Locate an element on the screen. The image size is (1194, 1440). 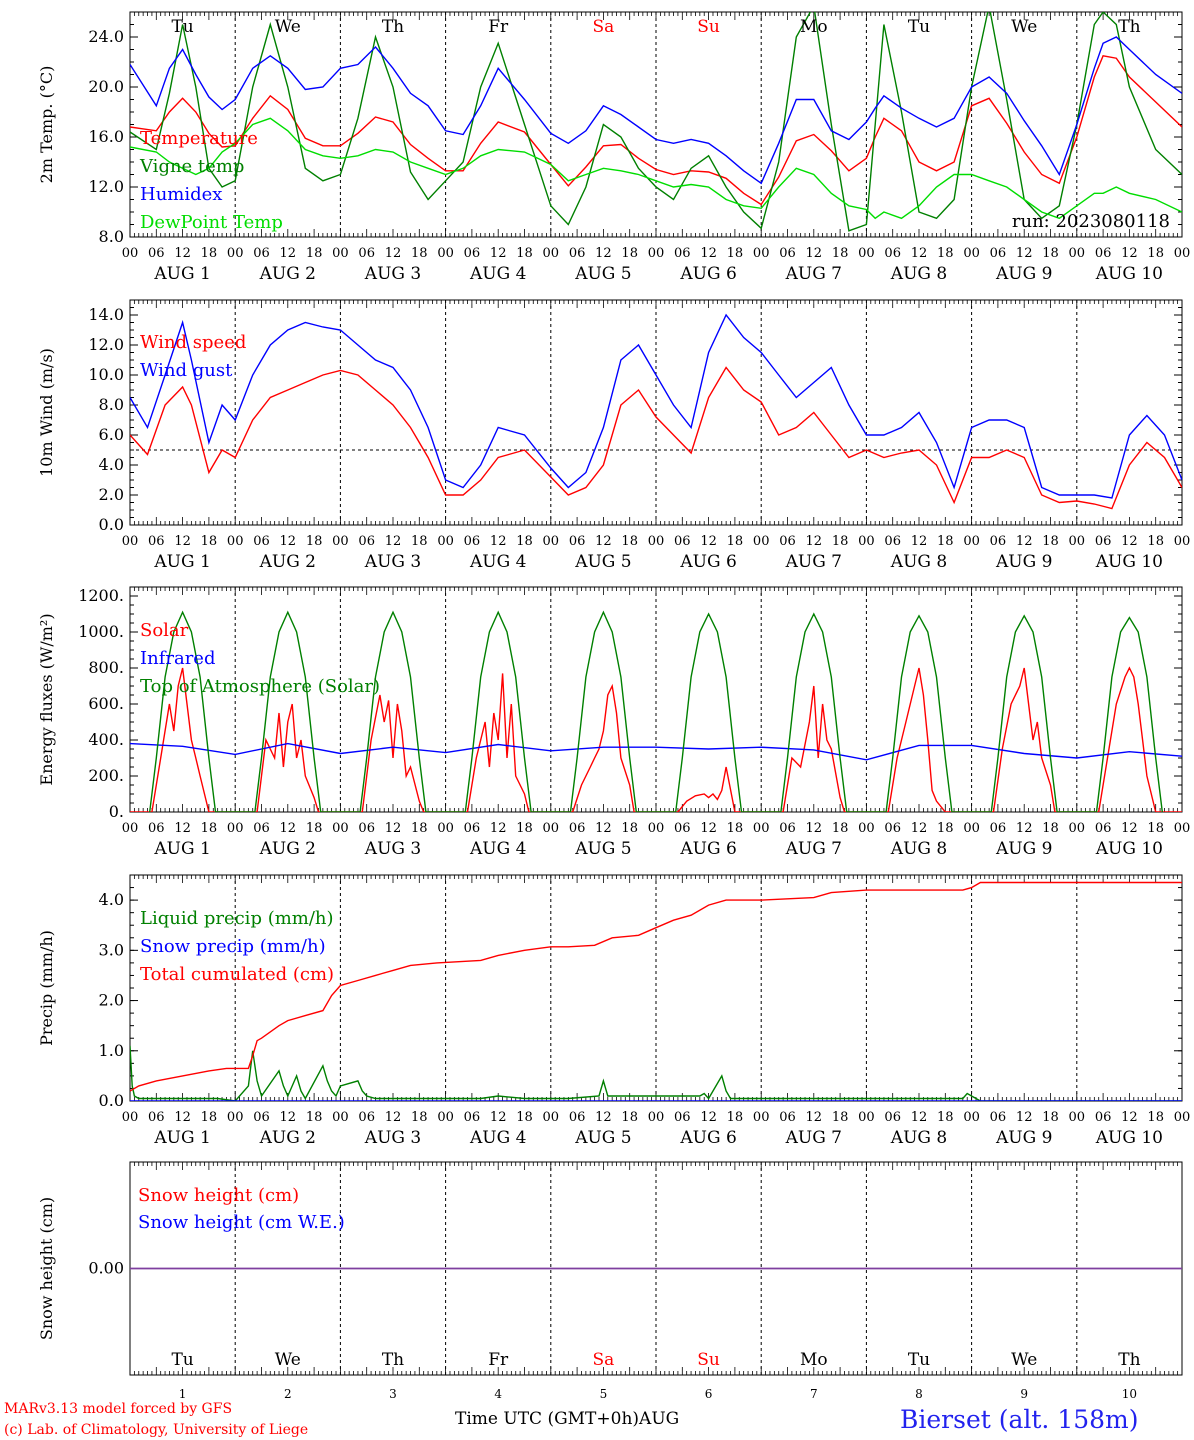
legend-entry: Humidex is located at coordinates (181, 194).